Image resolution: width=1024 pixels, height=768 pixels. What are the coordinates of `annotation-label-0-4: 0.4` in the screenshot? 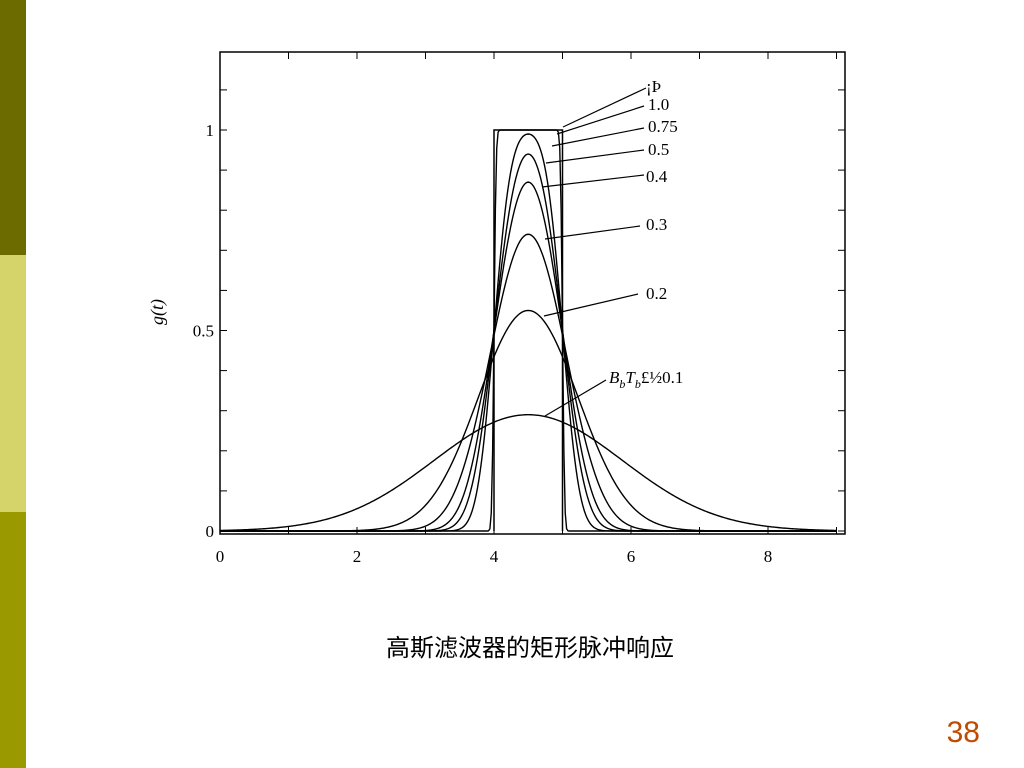 It's located at (657, 176).